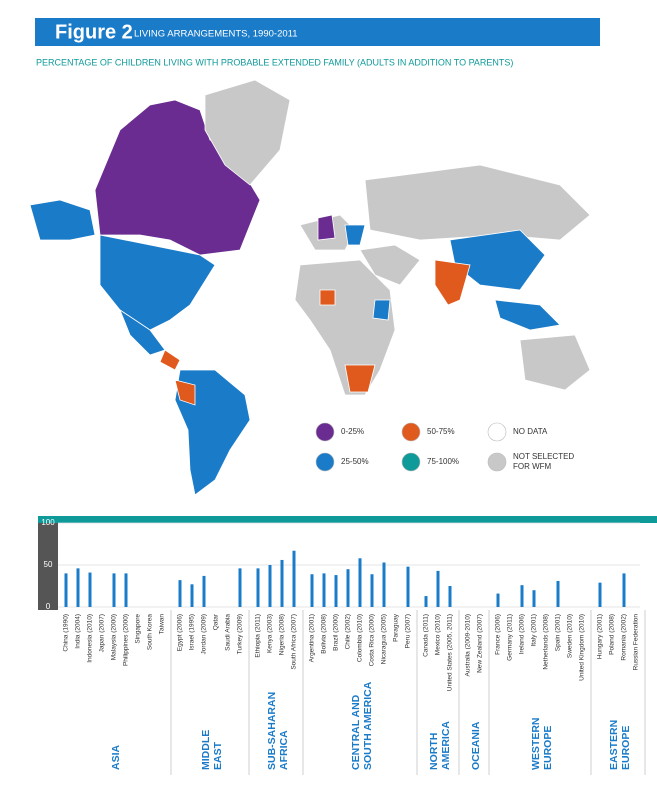 The width and height of the screenshot is (657, 805). I want to click on ethiopia, so click(381, 310).